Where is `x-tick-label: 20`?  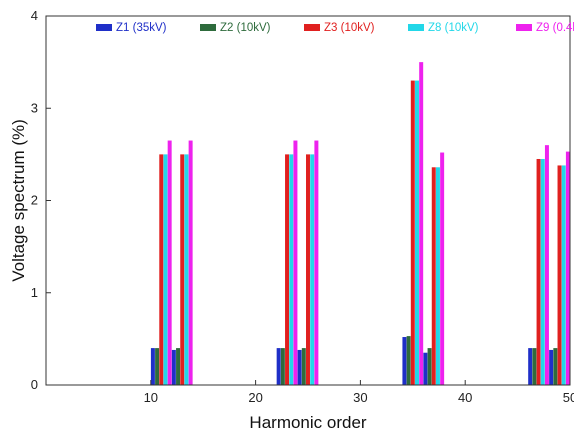 x-tick-label: 20 is located at coordinates (255, 397).